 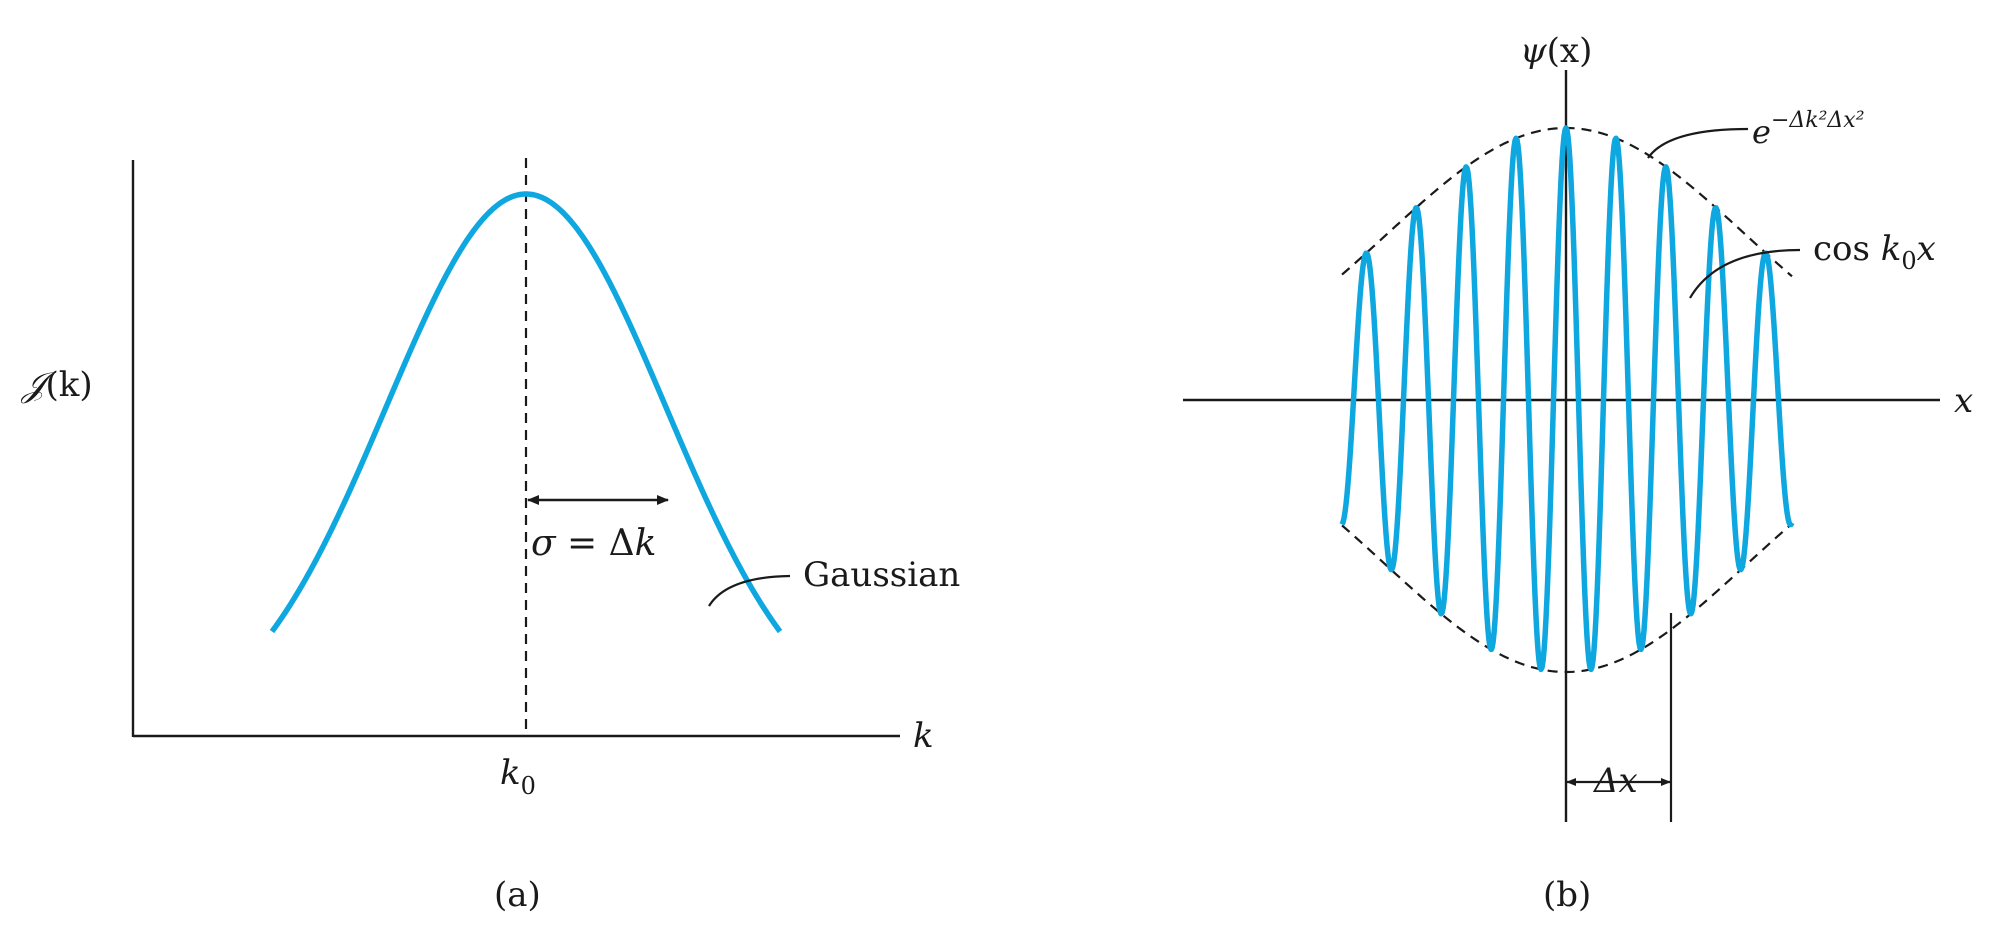 What do you see at coordinates (1818, 120) in the screenshot?
I see `envelope-label-exponent: −Δk²Δx²` at bounding box center [1818, 120].